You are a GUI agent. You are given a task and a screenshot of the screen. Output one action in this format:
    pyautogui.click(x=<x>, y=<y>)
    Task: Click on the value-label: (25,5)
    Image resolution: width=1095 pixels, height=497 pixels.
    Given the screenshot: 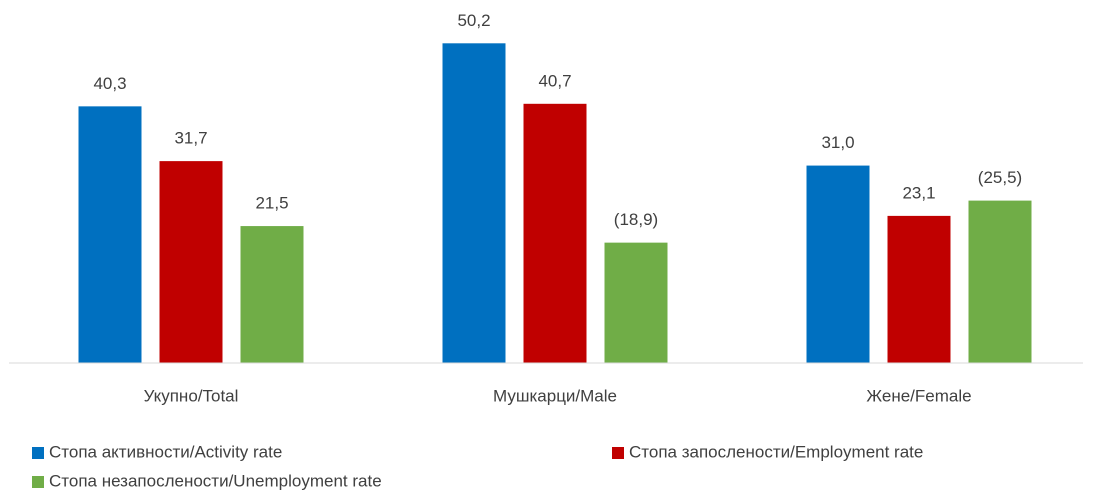 What is the action you would take?
    pyautogui.click(x=1000, y=177)
    